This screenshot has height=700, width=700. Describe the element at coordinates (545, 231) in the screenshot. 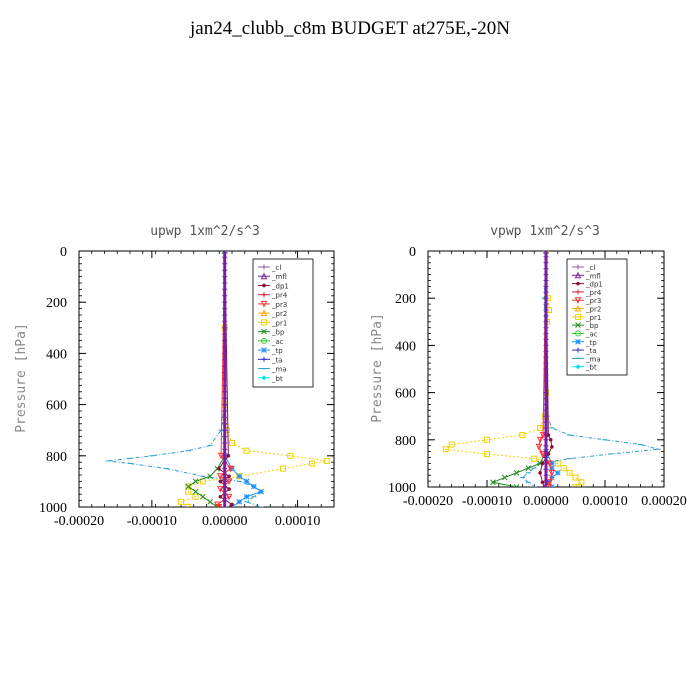

I see `panel-title: vpwp 1xm^2/s^3` at that location.